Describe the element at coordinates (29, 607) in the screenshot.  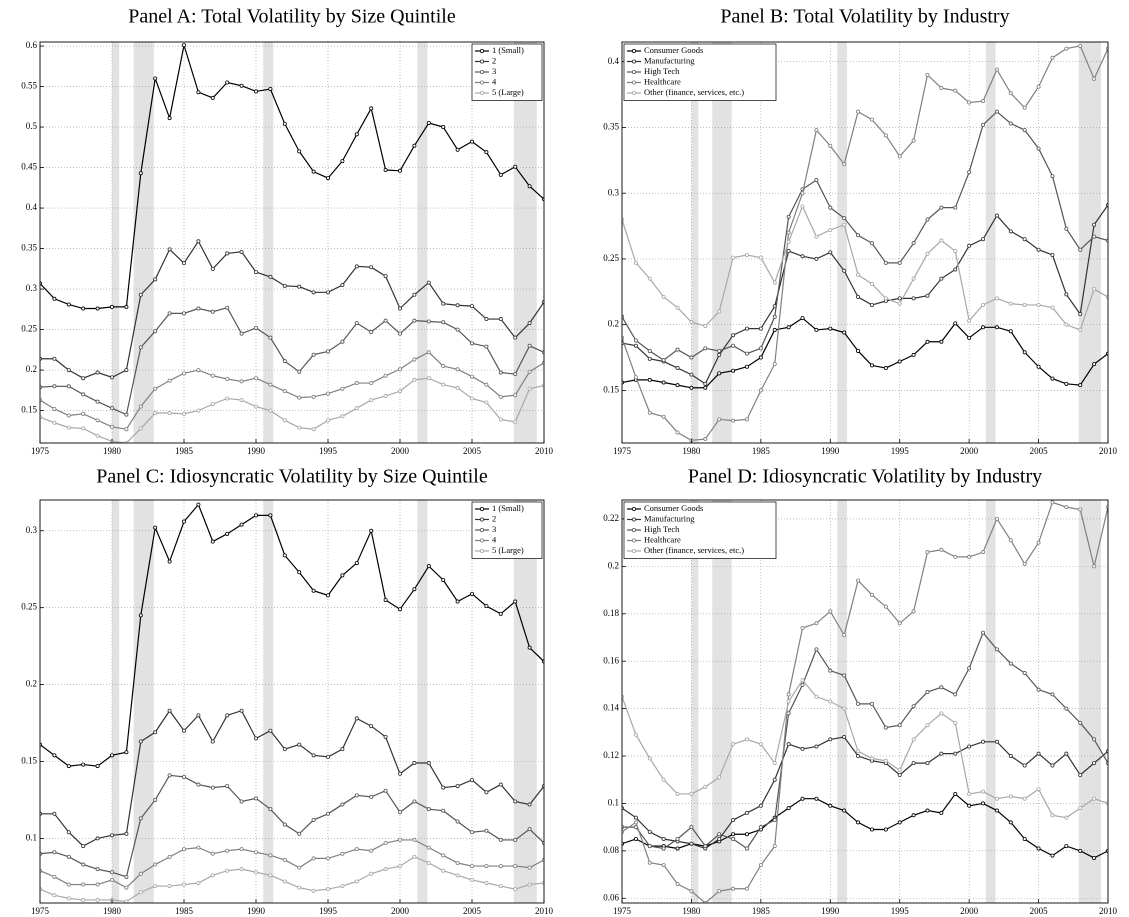
I see `y-tick-label: 0.25` at that location.